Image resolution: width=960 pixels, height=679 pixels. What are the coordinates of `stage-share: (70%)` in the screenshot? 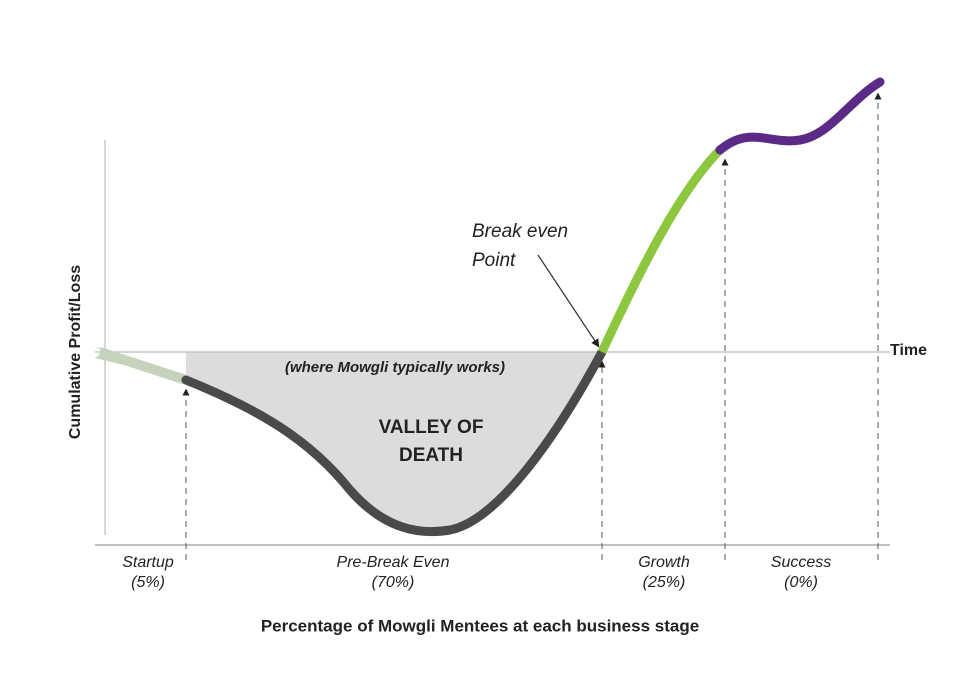 It's located at (393, 582).